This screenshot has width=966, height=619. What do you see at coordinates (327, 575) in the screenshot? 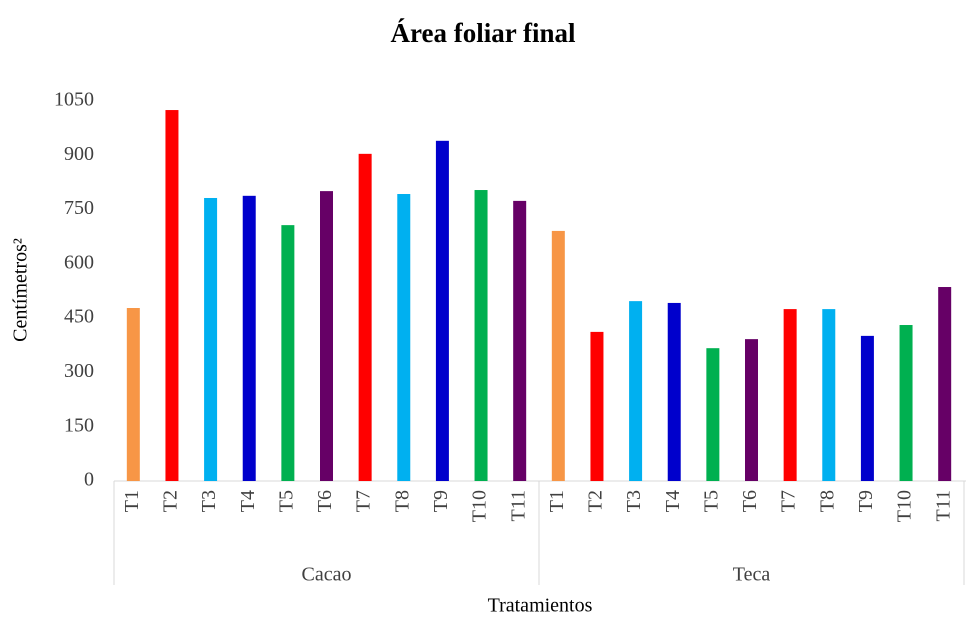
I see `group-label: Cacao` at bounding box center [327, 575].